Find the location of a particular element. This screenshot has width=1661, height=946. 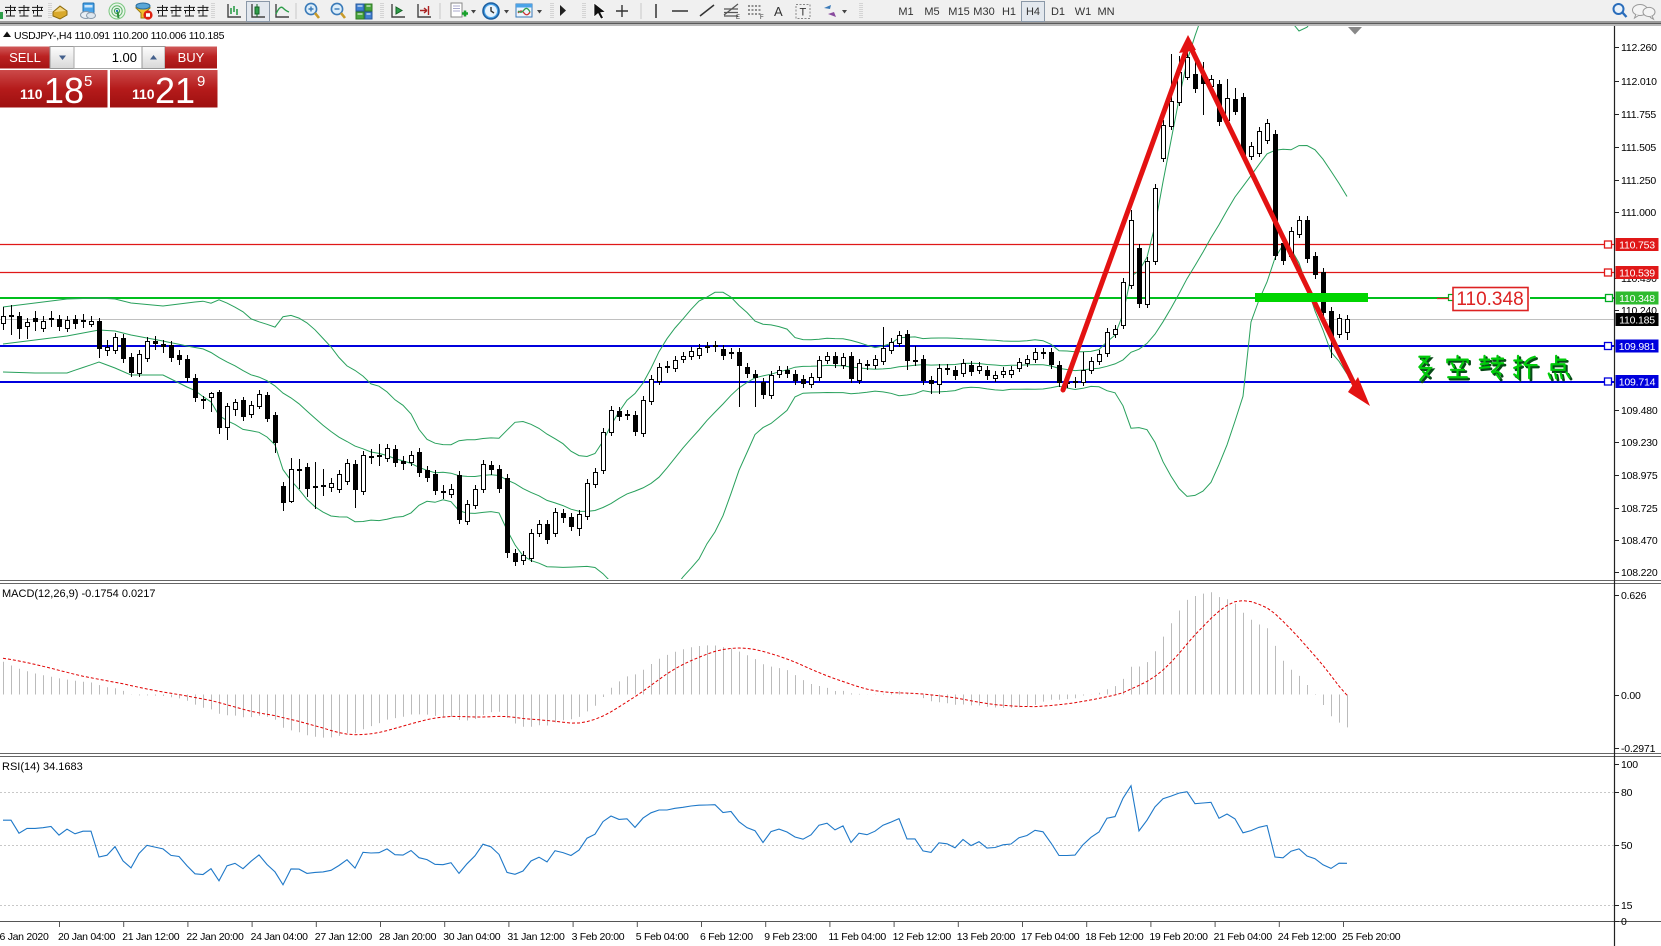

svg-text: 0.626 is located at coordinates (1634, 596).